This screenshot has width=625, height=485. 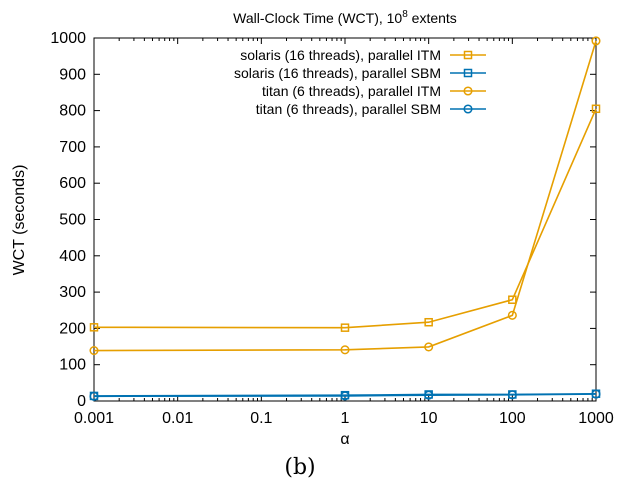 What do you see at coordinates (94, 418) in the screenshot?
I see `x-tick-label: 0.001` at bounding box center [94, 418].